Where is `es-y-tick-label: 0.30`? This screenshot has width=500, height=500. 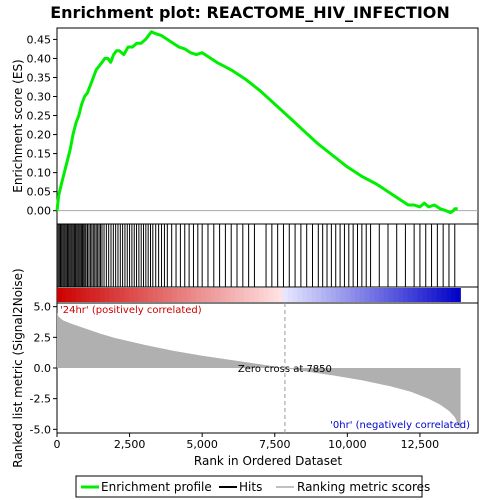
es-y-tick-label: 0.30 is located at coordinates (39, 97).